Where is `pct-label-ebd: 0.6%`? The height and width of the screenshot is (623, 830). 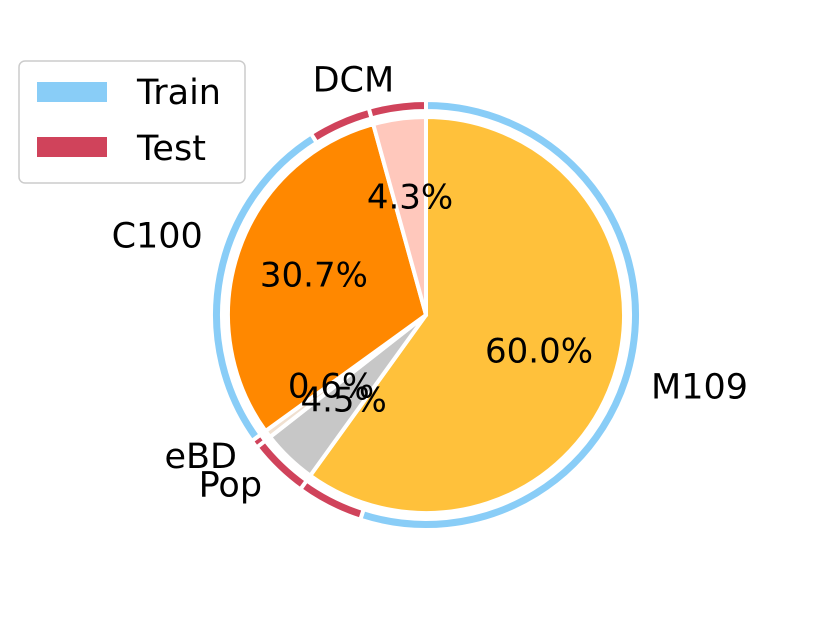 pct-label-ebd: 0.6% is located at coordinates (331, 386).